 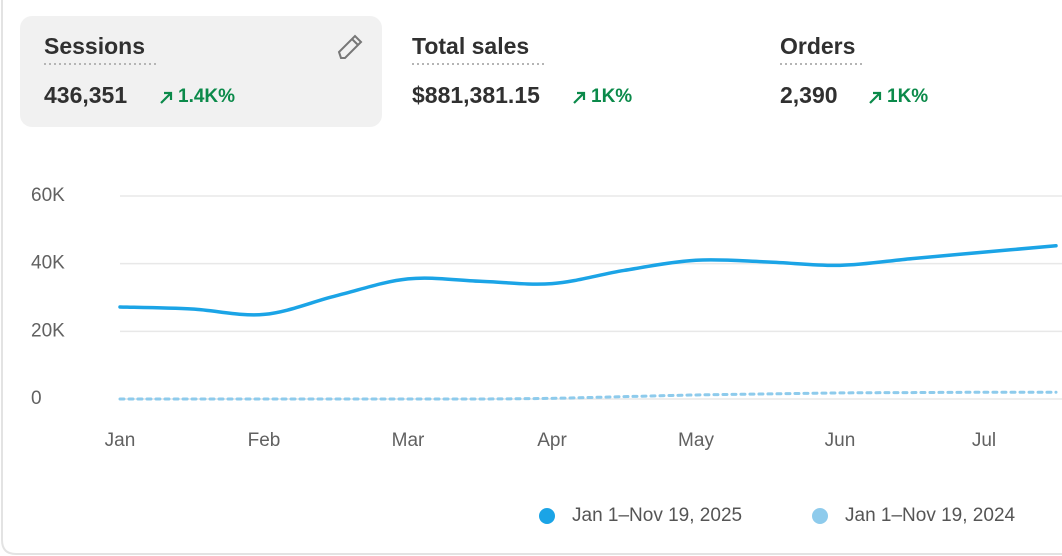 What do you see at coordinates (120, 440) in the screenshot?
I see `x-tick-label: Jan` at bounding box center [120, 440].